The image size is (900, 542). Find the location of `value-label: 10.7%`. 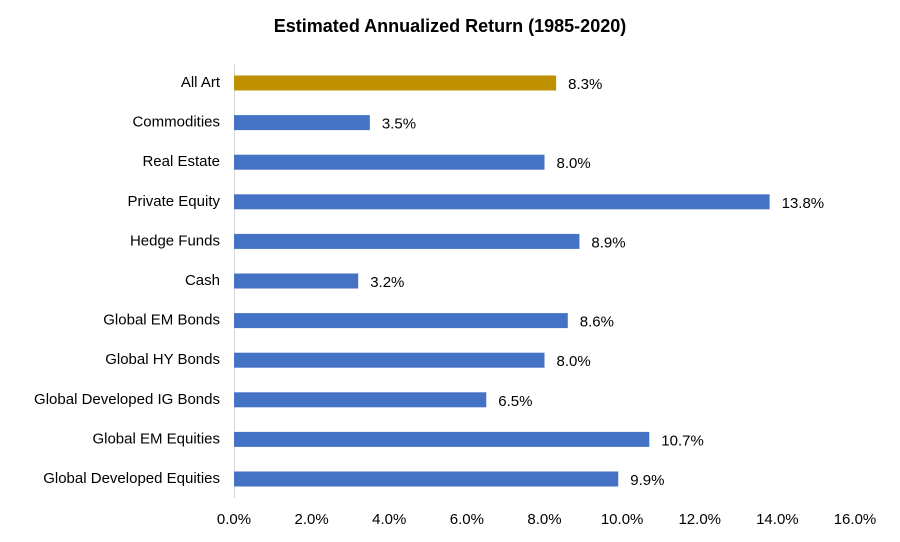

value-label: 10.7% is located at coordinates (682, 440).